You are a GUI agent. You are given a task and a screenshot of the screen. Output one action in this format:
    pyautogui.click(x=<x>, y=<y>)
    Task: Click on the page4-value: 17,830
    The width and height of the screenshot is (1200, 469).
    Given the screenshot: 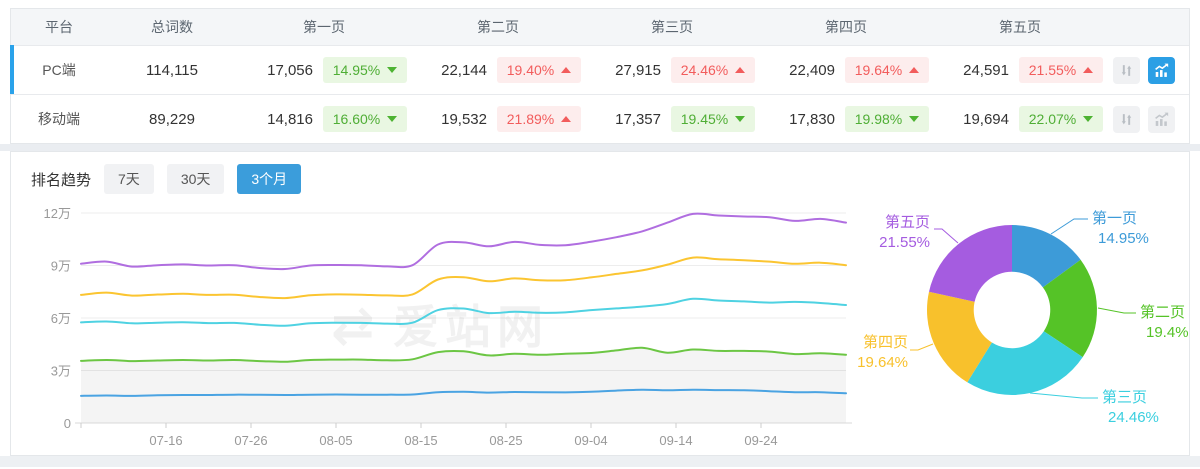 What is the action you would take?
    pyautogui.click(x=812, y=119)
    